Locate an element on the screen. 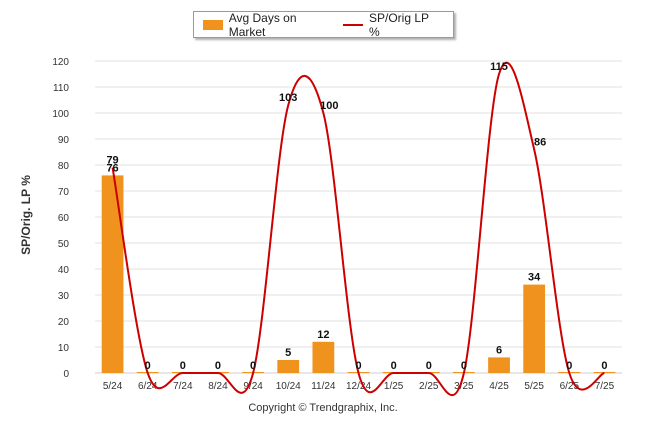  legend-item-bar: Avg Days on Market is located at coordinates (264, 25).